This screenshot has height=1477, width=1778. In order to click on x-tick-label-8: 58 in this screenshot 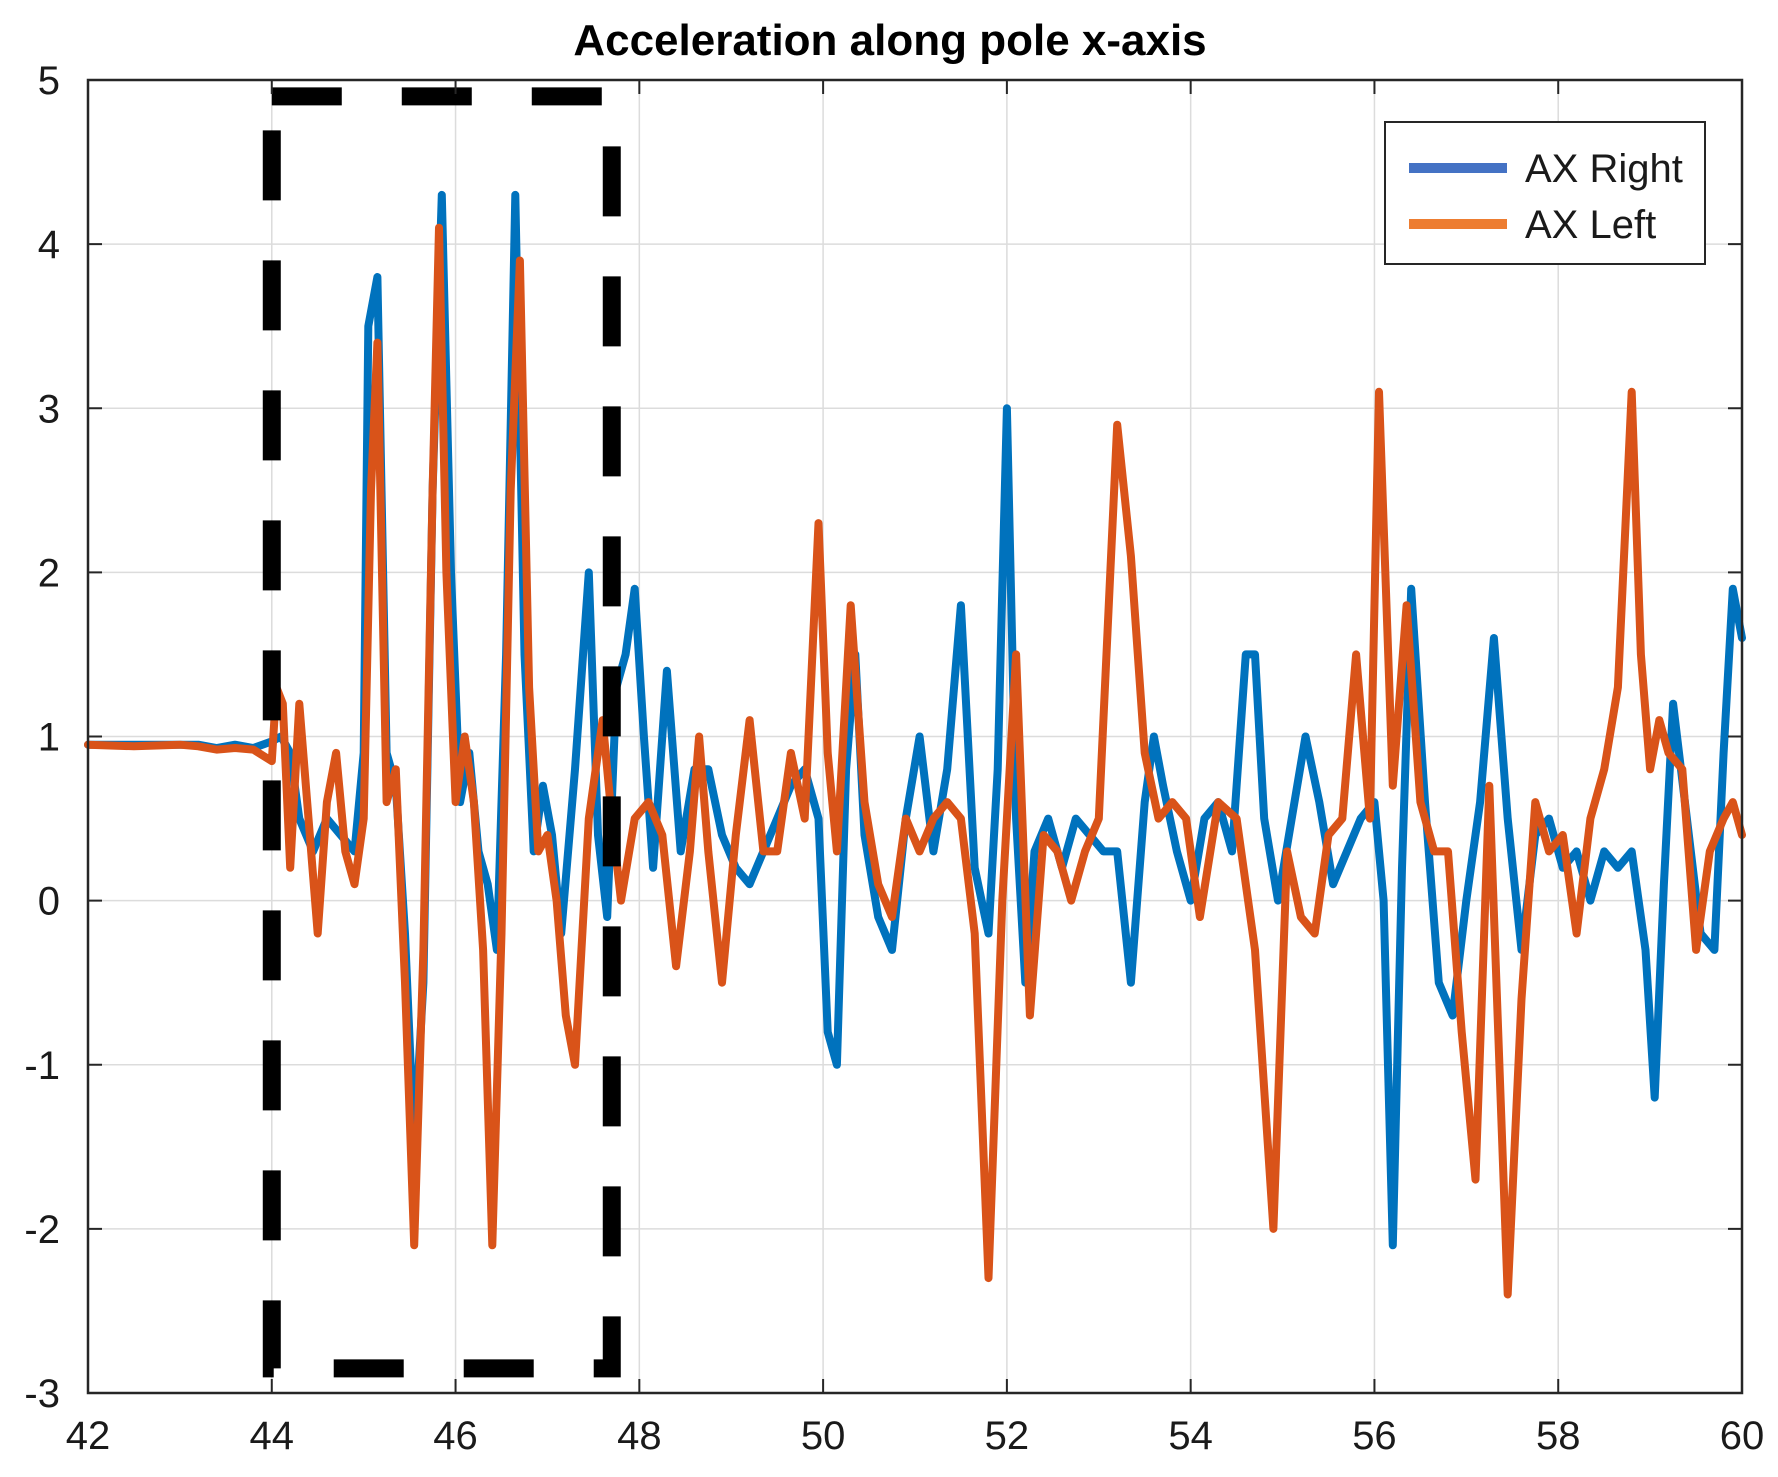, I will do `click(1558, 1436)`.